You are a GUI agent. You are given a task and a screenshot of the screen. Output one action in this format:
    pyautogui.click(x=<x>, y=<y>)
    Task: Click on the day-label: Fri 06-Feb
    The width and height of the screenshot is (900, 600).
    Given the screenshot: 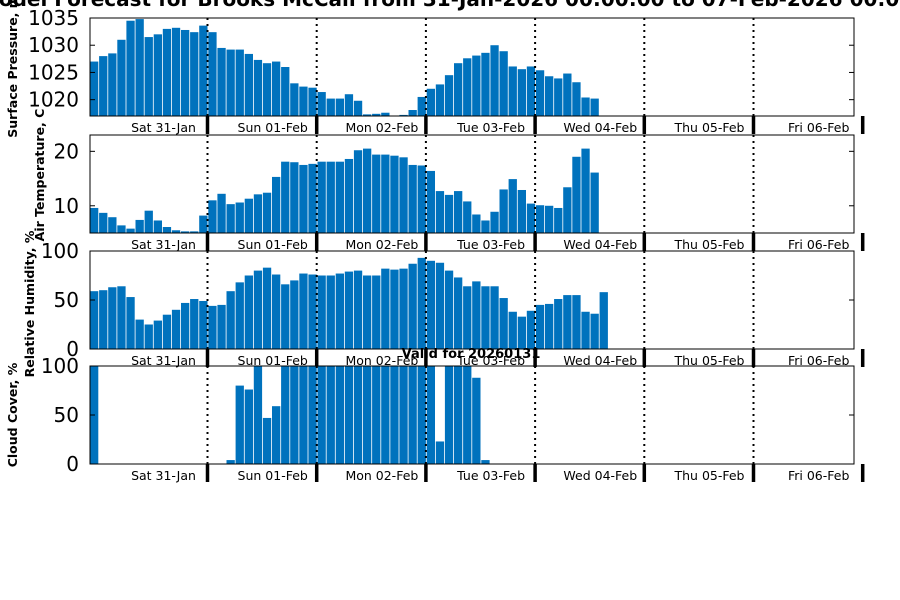 What is the action you would take?
    pyautogui.click(x=818, y=127)
    